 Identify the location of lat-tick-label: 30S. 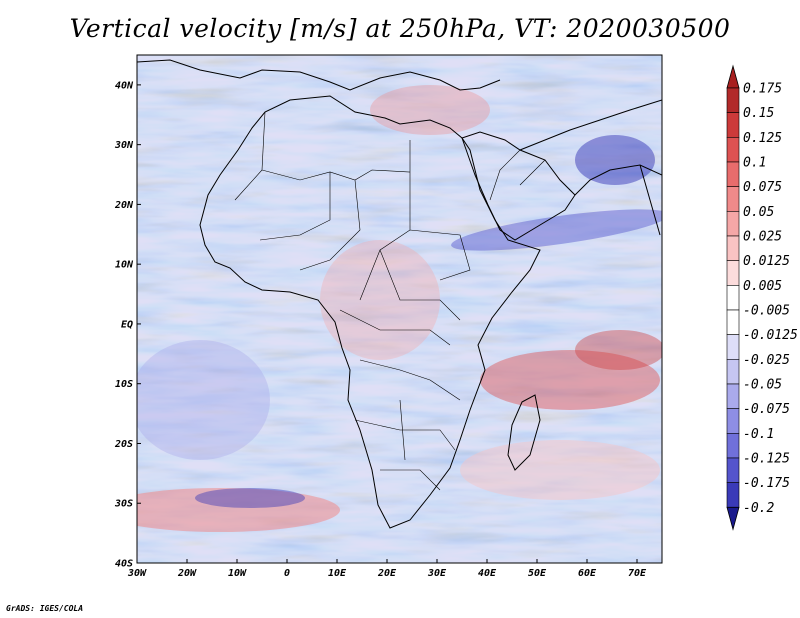
(123, 504).